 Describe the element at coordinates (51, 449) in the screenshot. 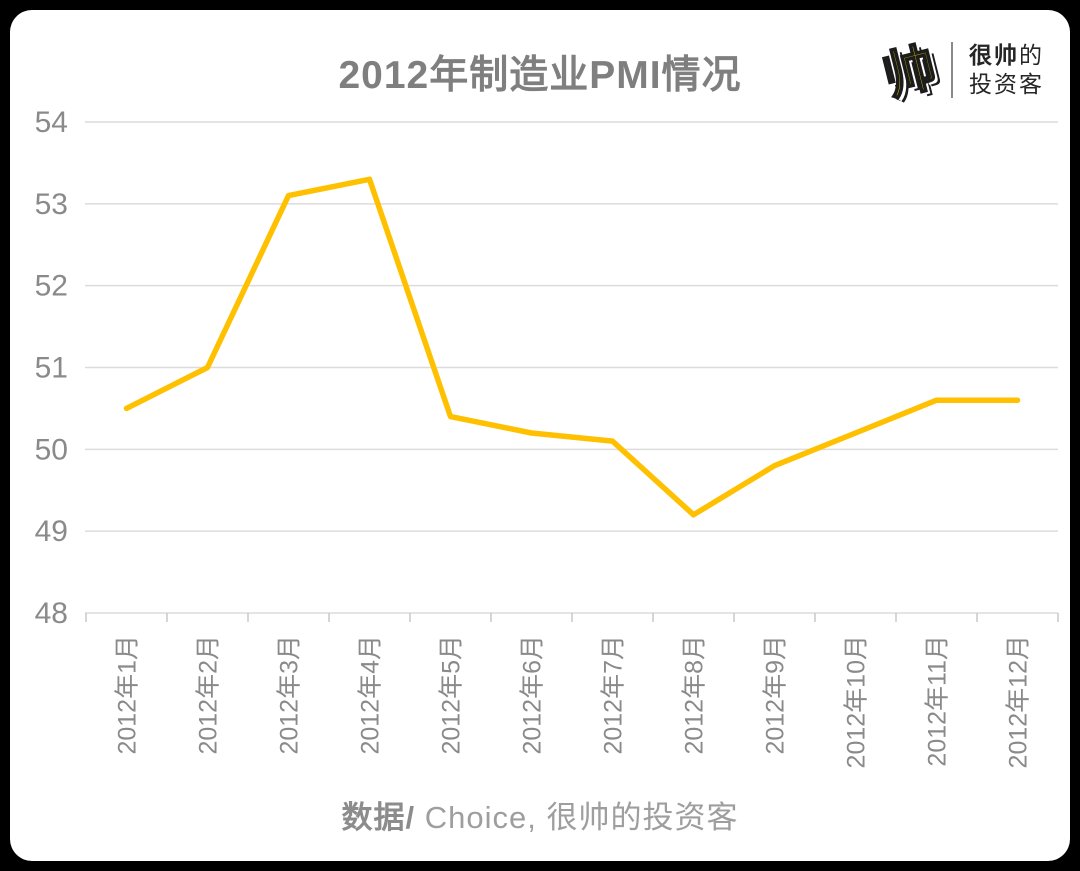

I see `y-axis-tick-label: 50` at that location.